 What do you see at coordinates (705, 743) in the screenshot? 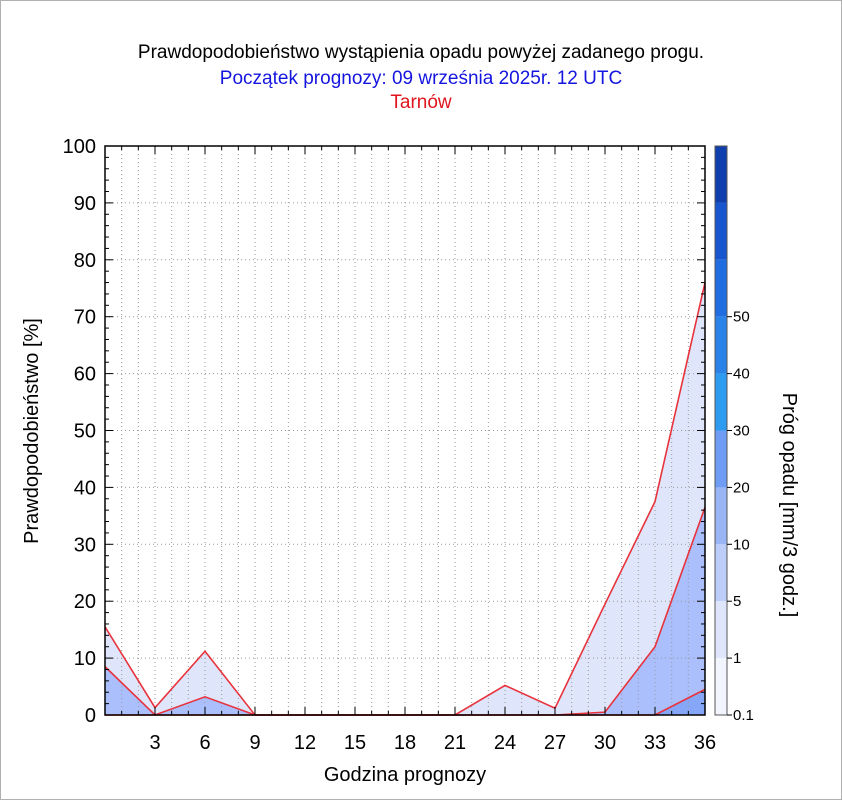
I see `x-tick-label: 36` at bounding box center [705, 743].